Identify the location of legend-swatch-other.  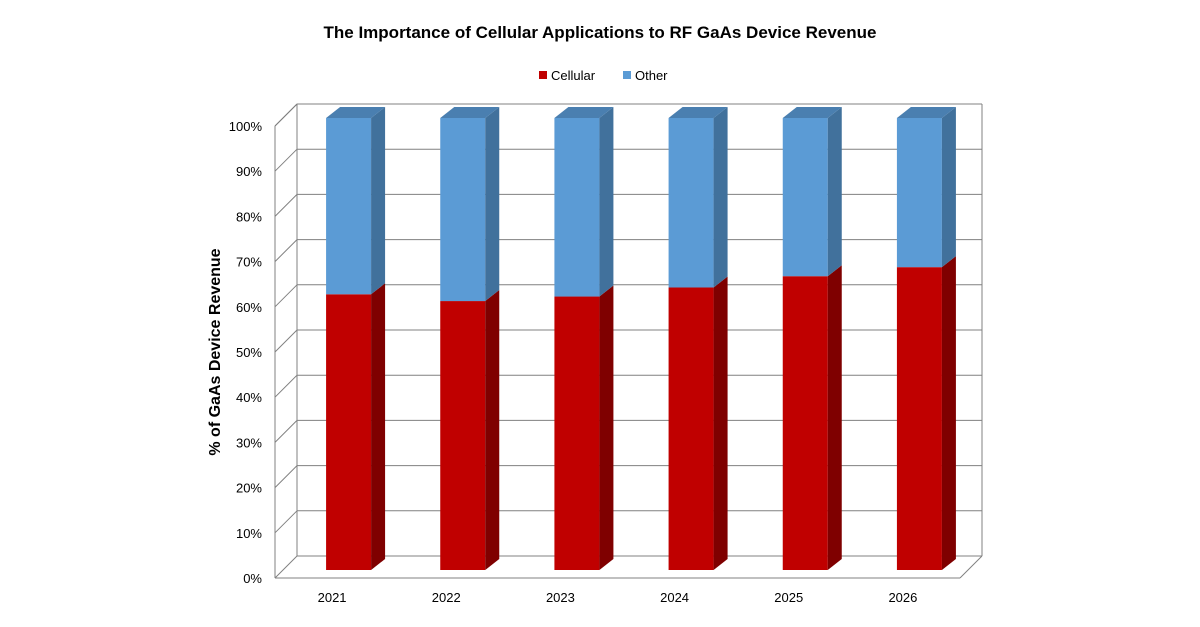
(627, 75).